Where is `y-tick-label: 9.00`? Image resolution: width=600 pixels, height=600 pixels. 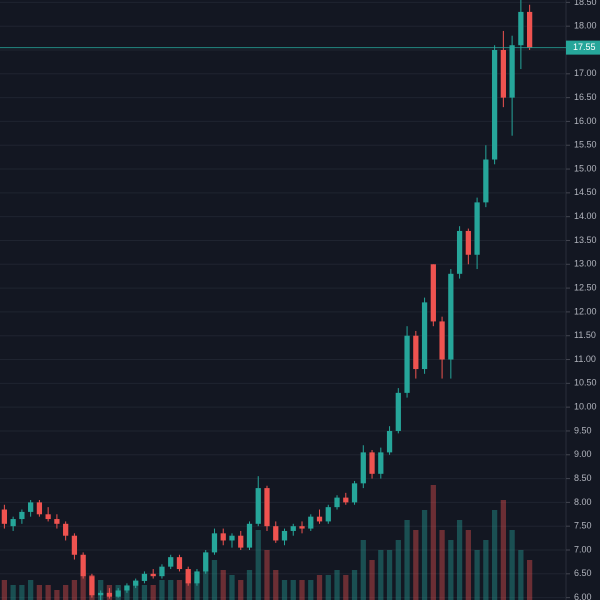 y-tick-label: 9.00 is located at coordinates (583, 454).